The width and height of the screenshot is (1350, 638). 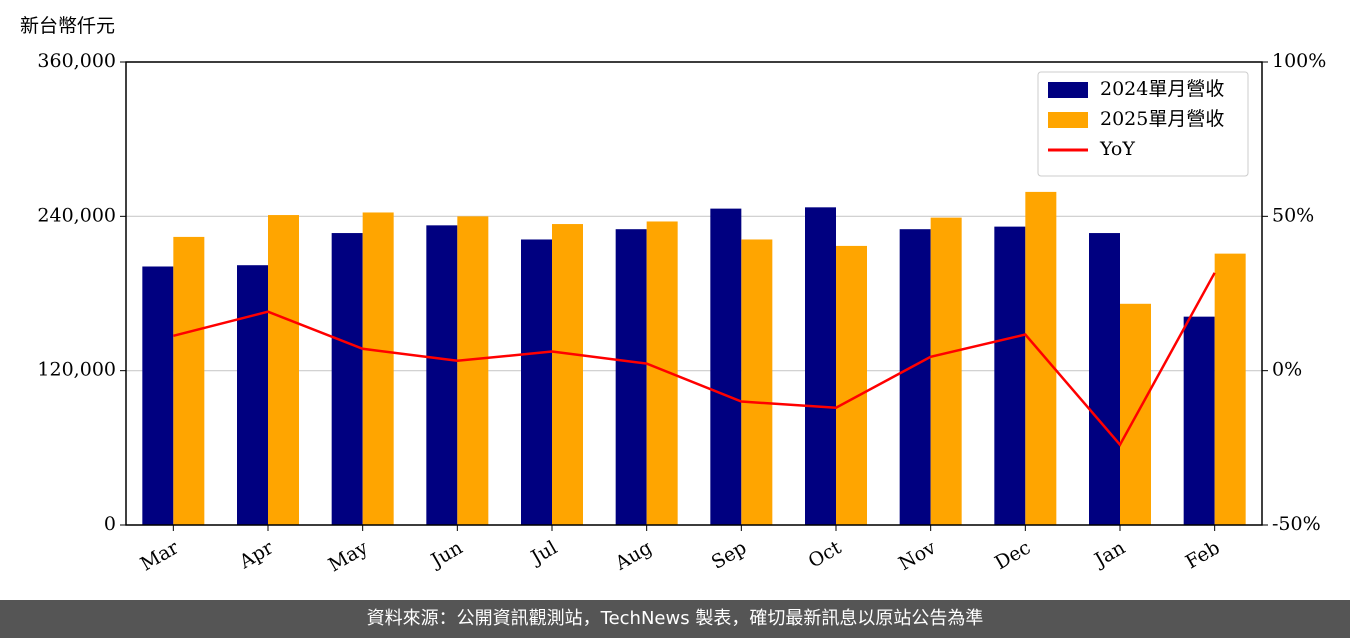 What do you see at coordinates (1293, 215) in the screenshot?
I see `y2-tick-label: 50%` at bounding box center [1293, 215].